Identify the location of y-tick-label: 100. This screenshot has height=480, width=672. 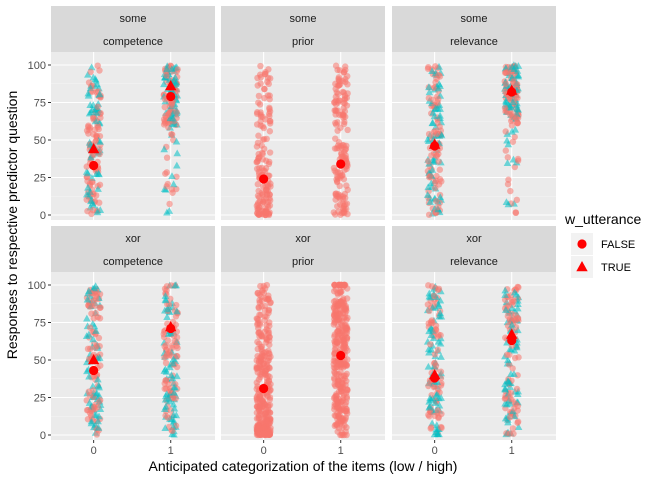
(37, 66).